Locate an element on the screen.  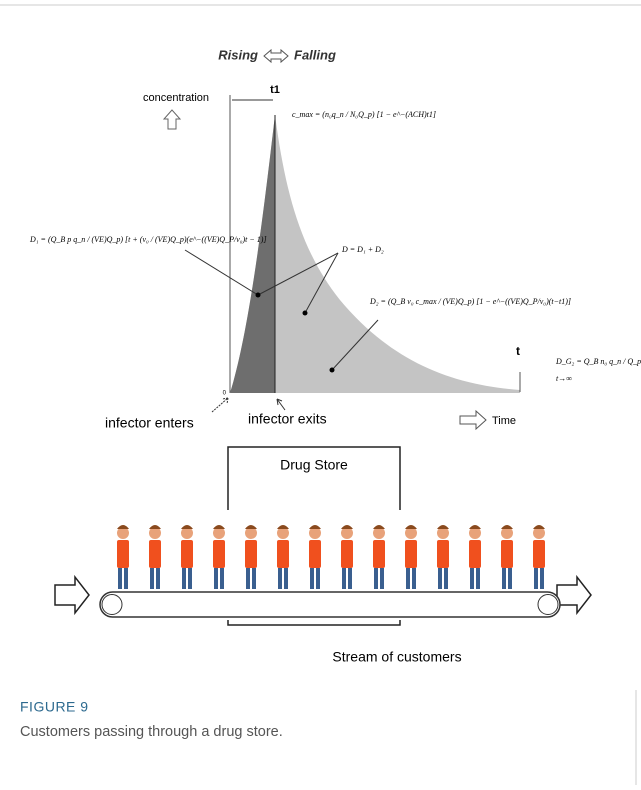
caption-text: Customers passing through a drug store. is located at coordinates (151, 732).